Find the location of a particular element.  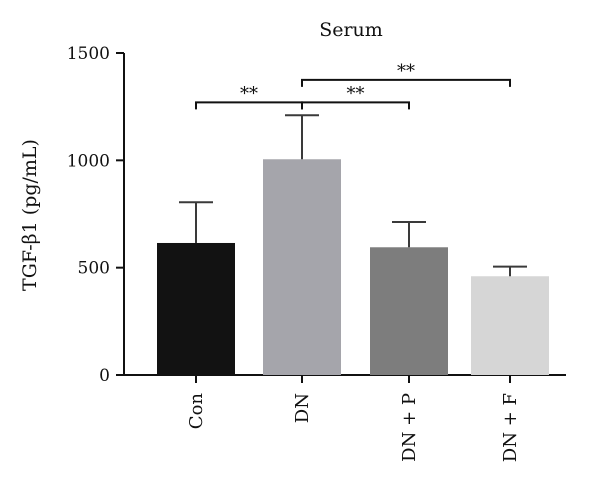

bar-con is located at coordinates (196, 308).